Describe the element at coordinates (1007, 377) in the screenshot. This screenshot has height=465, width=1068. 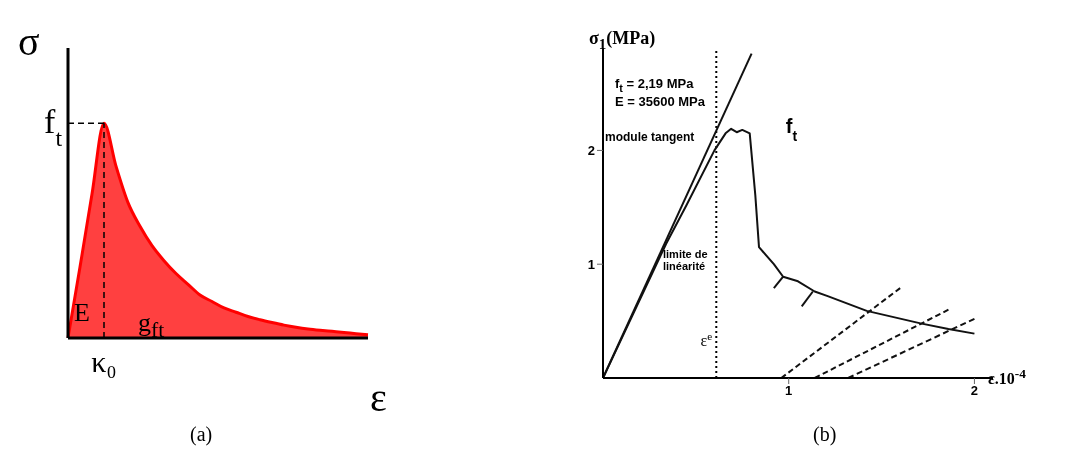
I see `x-axis-title: ε.10$^{-4}$` at that location.